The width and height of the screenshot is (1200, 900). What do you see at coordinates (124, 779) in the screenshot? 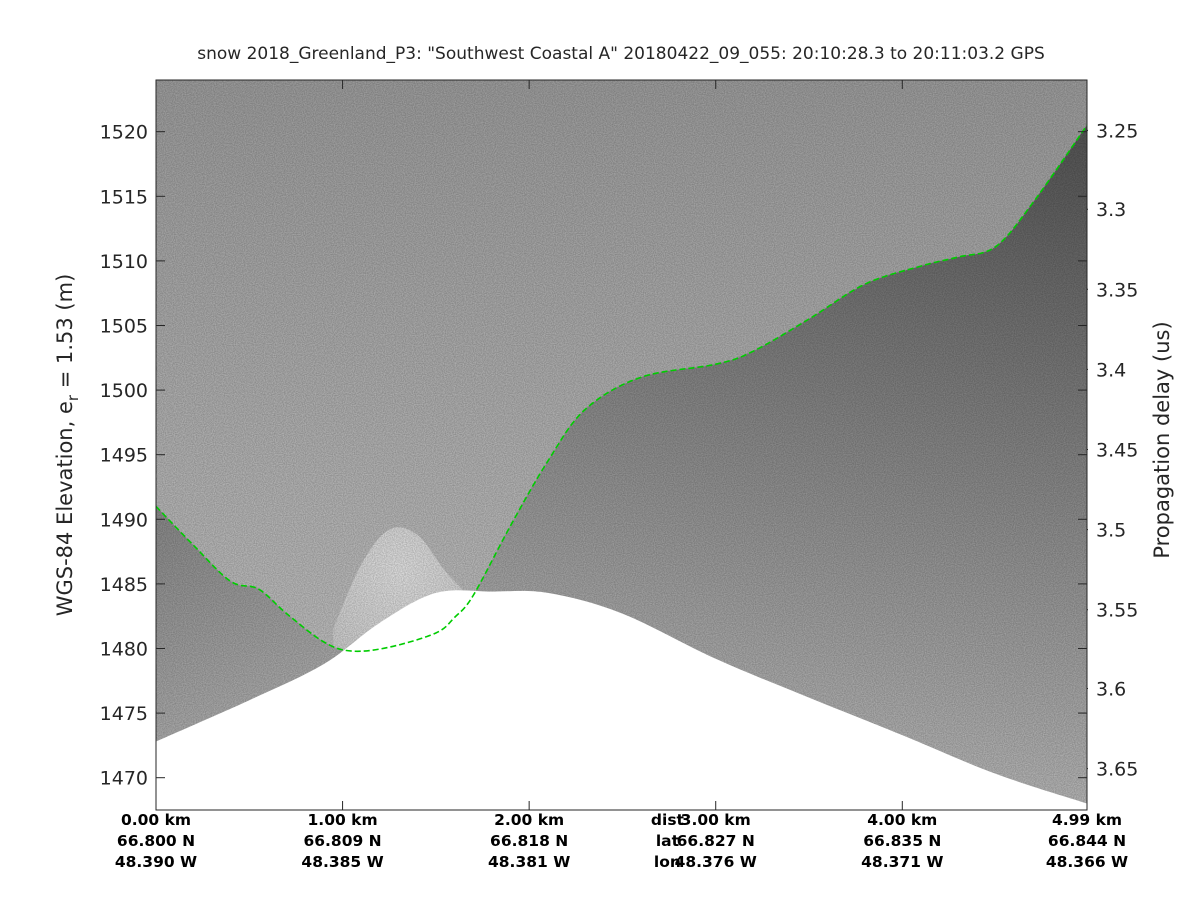
I see `left-tick-label: 1470` at bounding box center [124, 779].